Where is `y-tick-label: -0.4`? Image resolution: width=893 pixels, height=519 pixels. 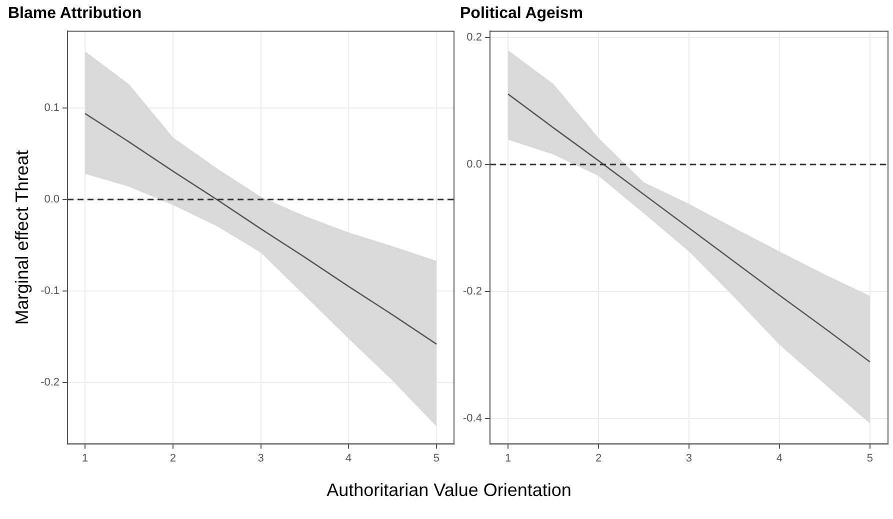 y-tick-label: -0.4 is located at coordinates (472, 418).